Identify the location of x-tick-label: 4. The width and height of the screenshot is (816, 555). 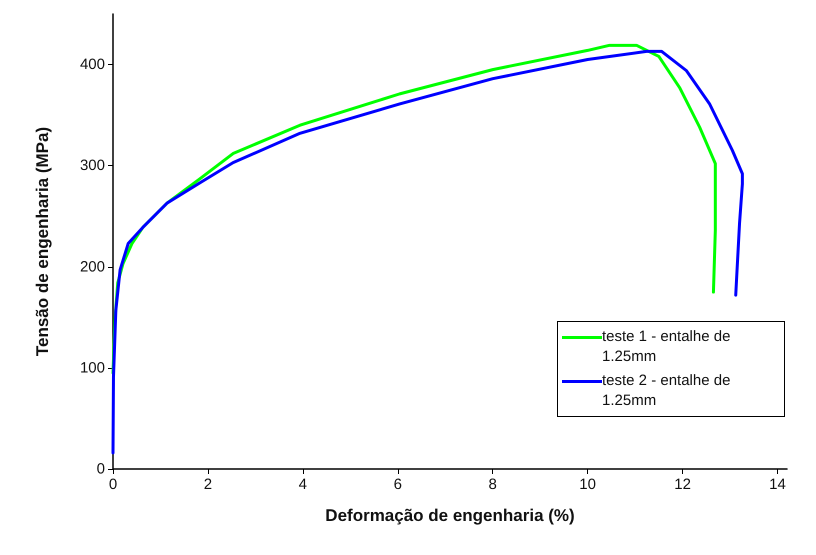
(303, 484).